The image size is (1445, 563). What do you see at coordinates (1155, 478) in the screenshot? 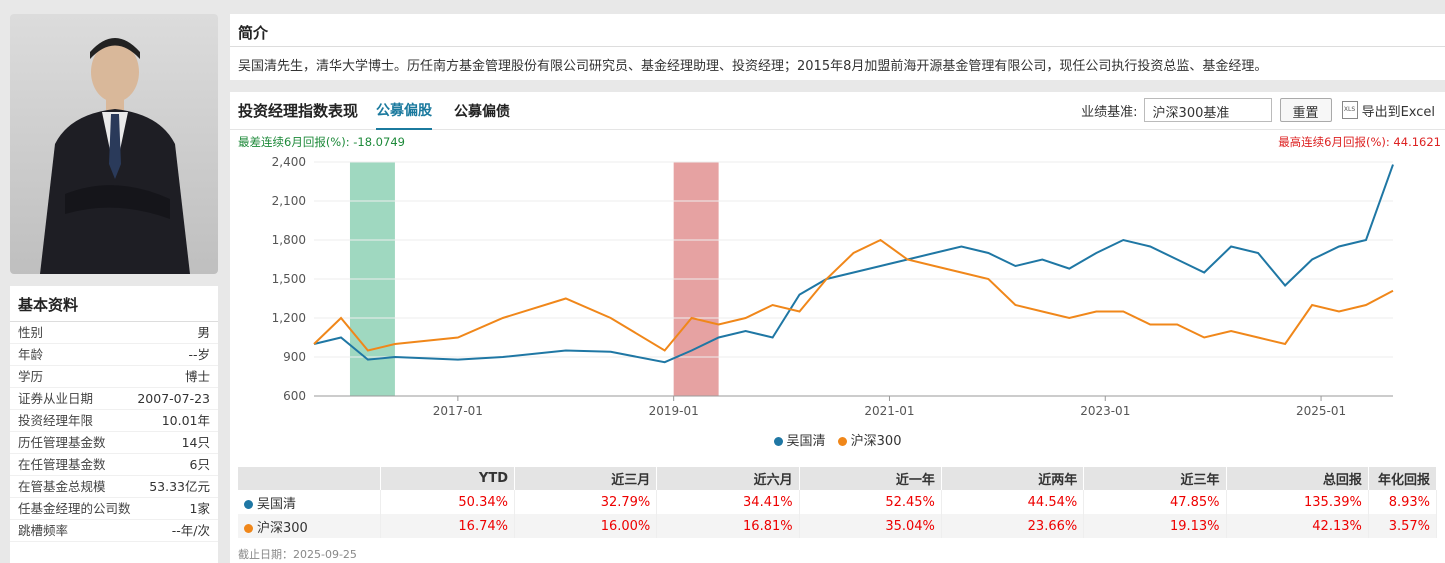
I see `table-header: 近三年` at bounding box center [1155, 478].